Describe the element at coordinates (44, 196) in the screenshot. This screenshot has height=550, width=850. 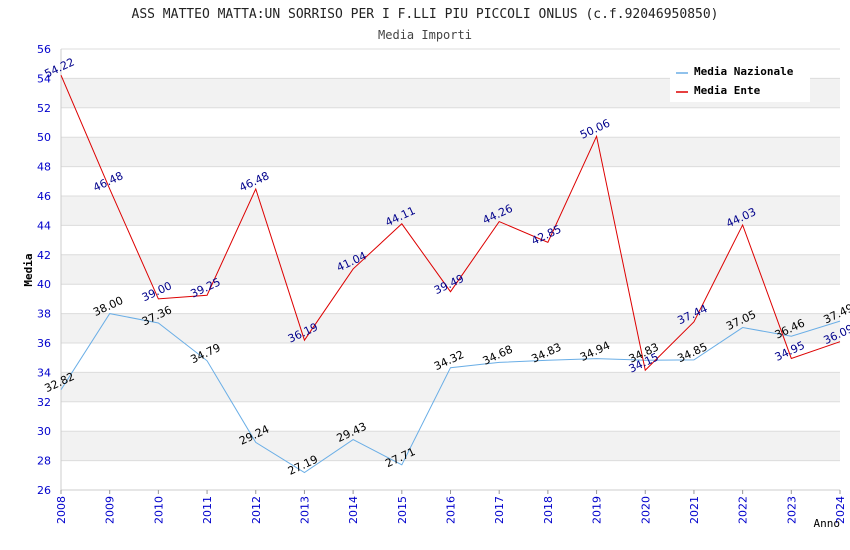
I see `y-tick-label: 46` at that location.